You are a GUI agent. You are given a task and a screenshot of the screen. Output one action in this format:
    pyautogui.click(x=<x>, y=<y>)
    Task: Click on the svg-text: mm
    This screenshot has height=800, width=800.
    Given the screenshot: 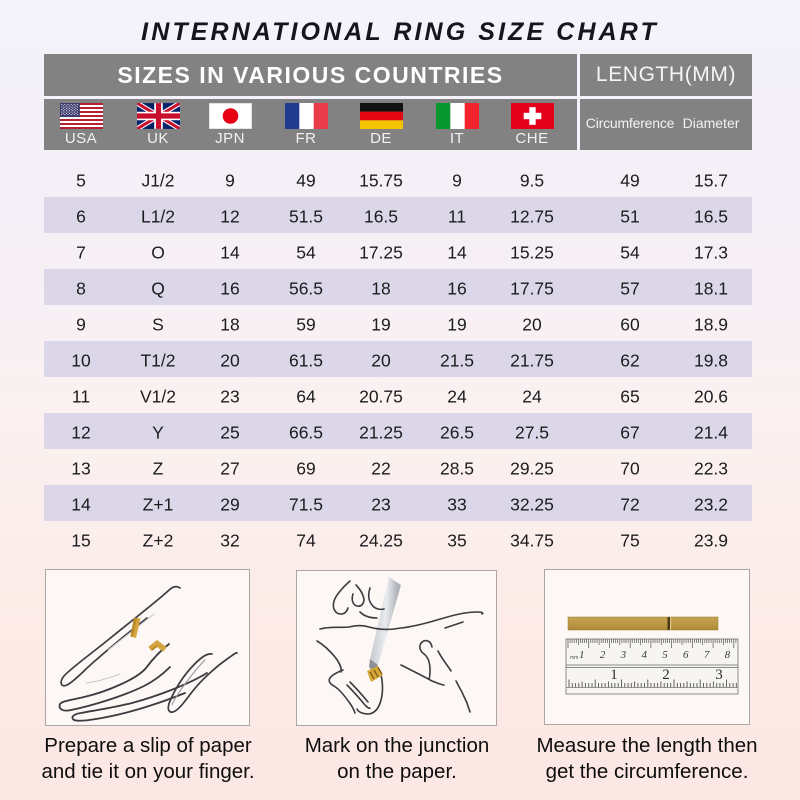 What is the action you would take?
    pyautogui.click(x=574, y=658)
    